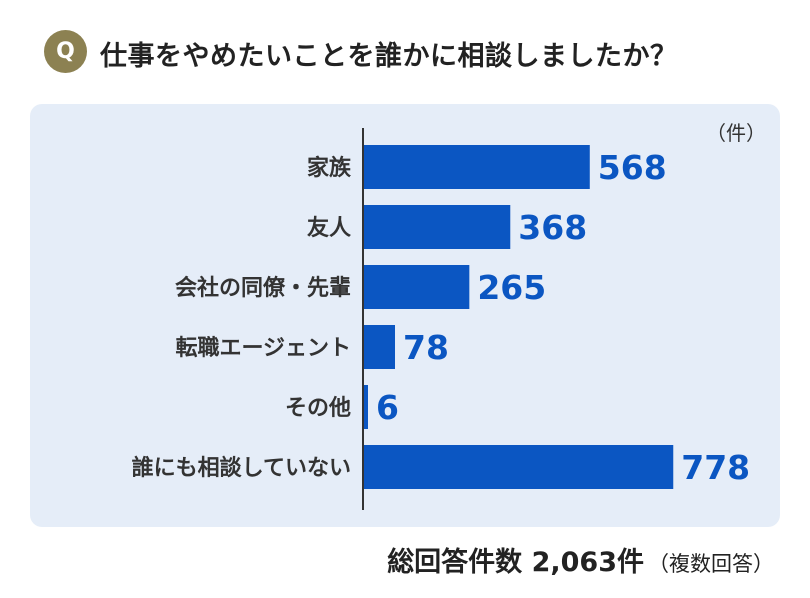  Describe the element at coordinates (426, 347) in the screenshot. I see `value-label: 78` at that location.